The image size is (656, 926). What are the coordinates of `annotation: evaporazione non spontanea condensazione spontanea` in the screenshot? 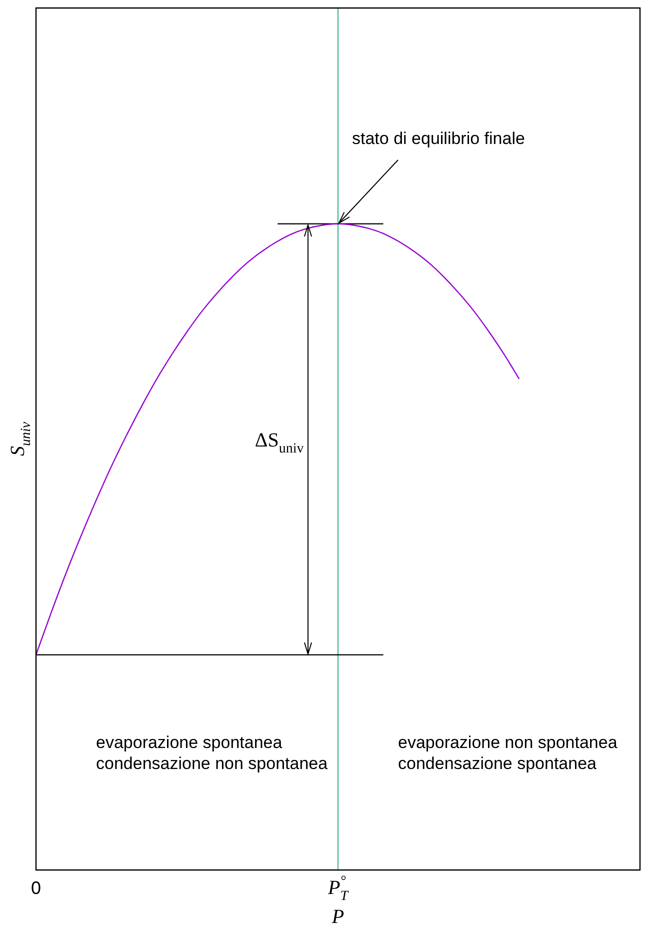 It's located at (508, 753).